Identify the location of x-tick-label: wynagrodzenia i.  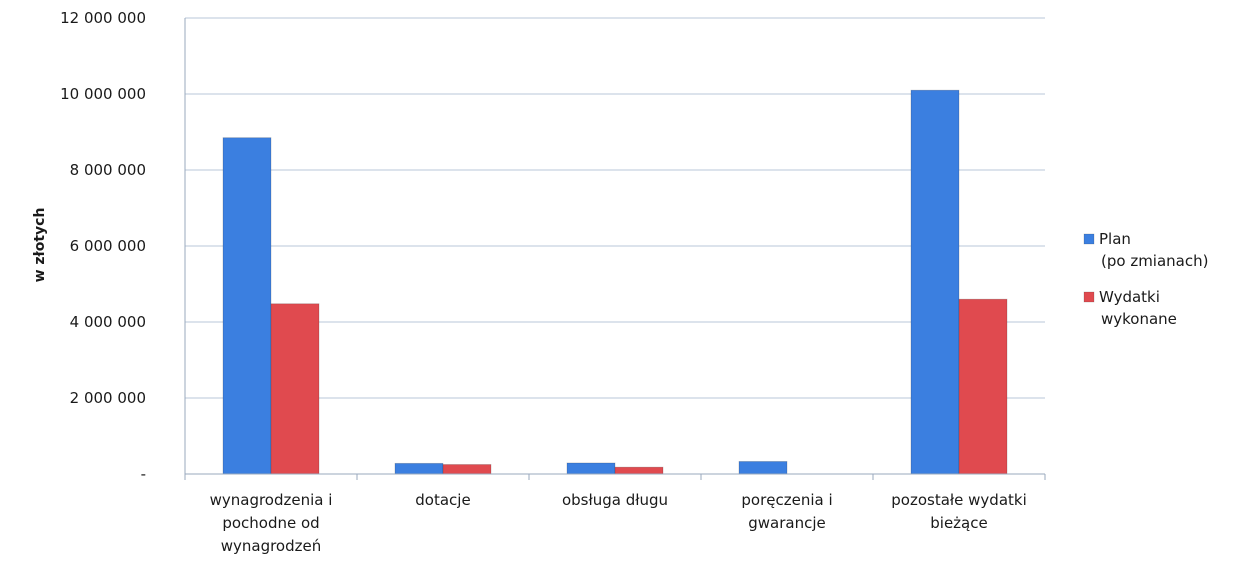
(271, 500).